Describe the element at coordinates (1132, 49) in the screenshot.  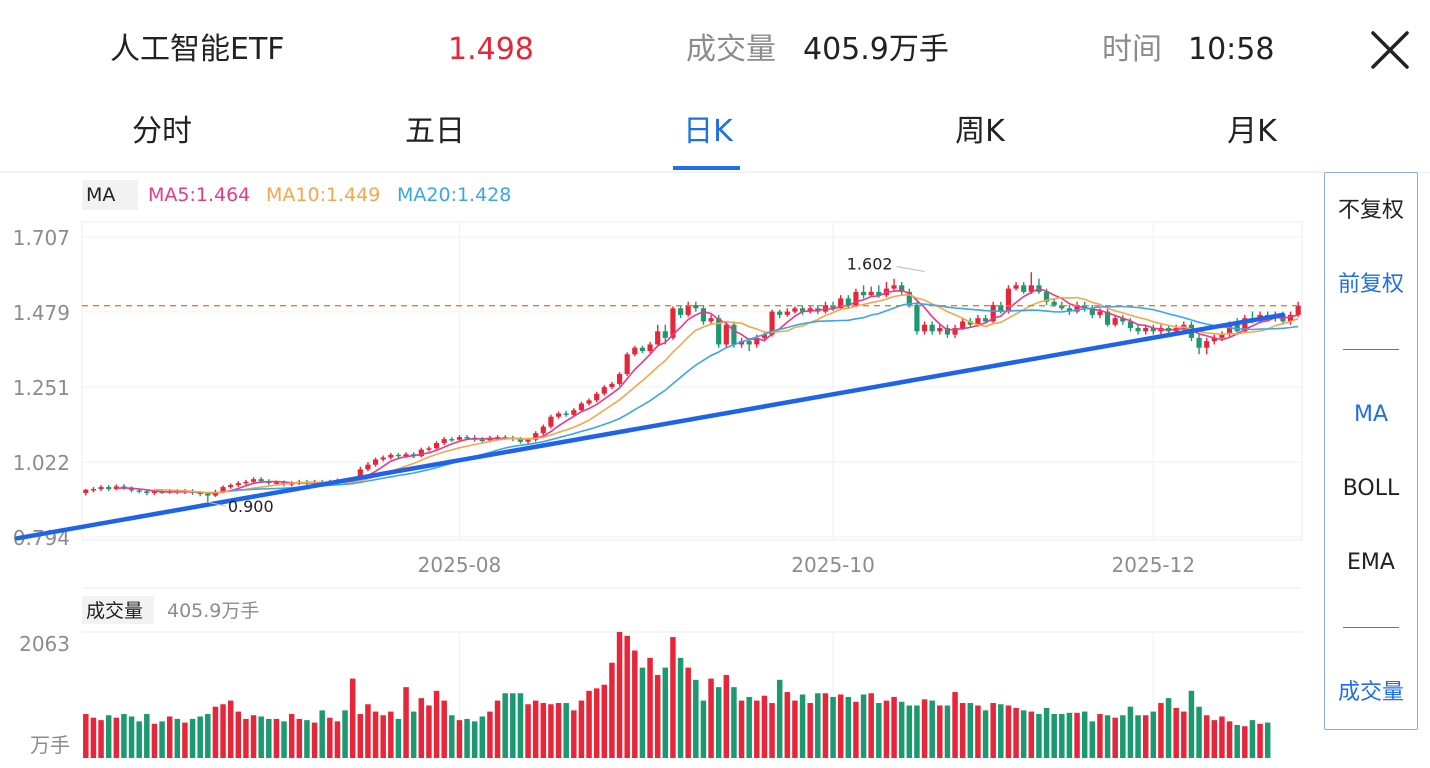
I see `time-label: 时间` at that location.